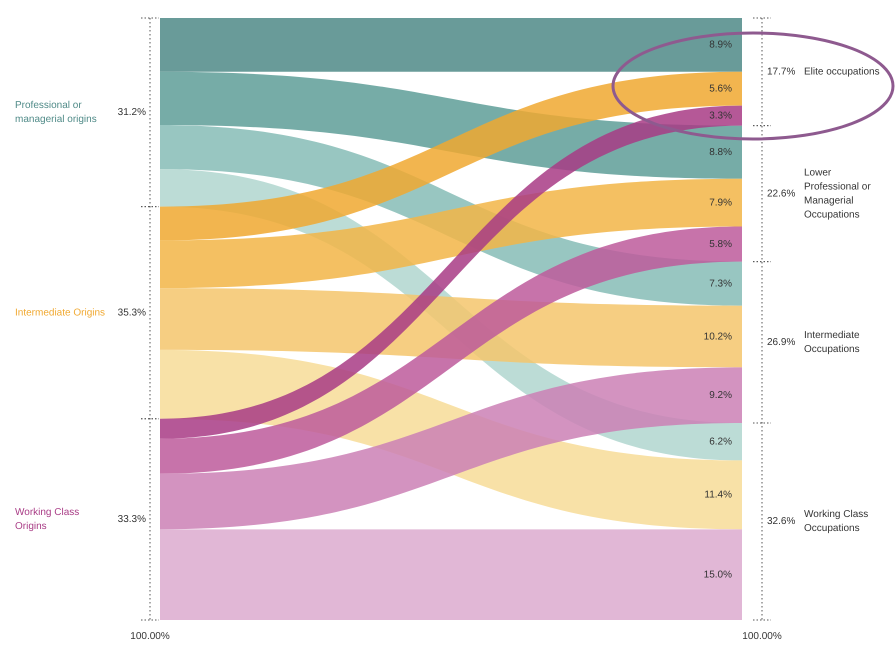 This screenshot has width=895, height=646. What do you see at coordinates (132, 112) in the screenshot?
I see `text: 31.2%` at bounding box center [132, 112].